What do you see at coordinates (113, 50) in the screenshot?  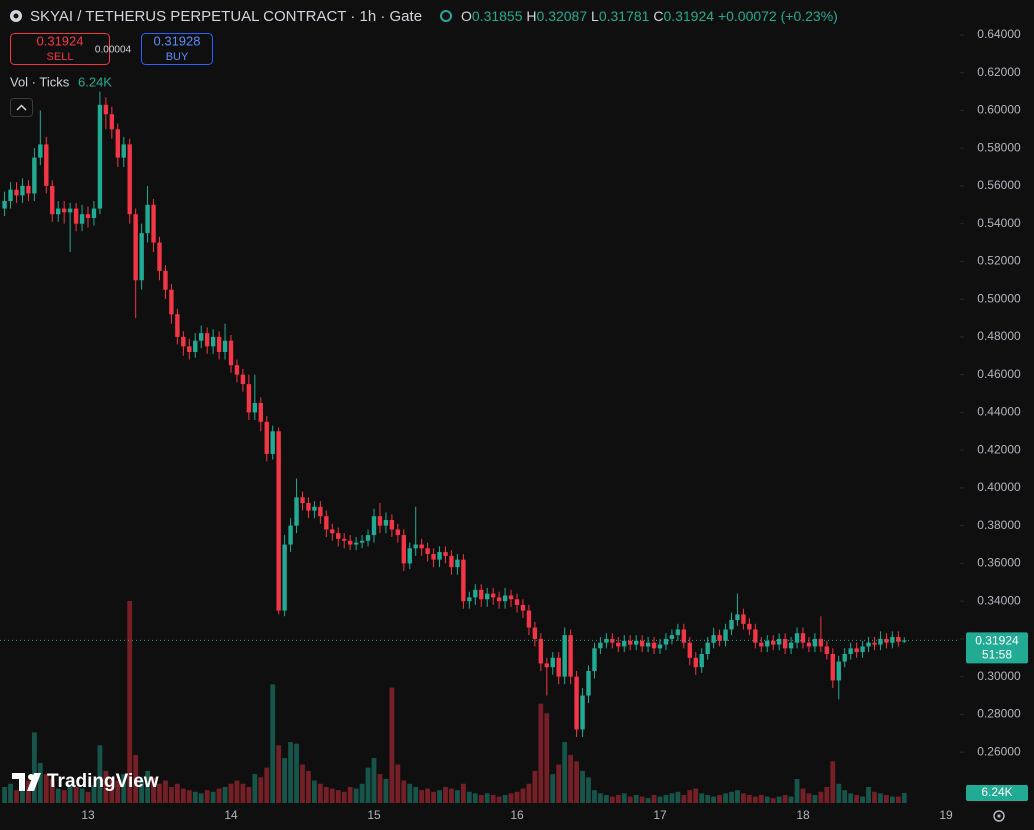 I see `spread: 0.00004` at bounding box center [113, 50].